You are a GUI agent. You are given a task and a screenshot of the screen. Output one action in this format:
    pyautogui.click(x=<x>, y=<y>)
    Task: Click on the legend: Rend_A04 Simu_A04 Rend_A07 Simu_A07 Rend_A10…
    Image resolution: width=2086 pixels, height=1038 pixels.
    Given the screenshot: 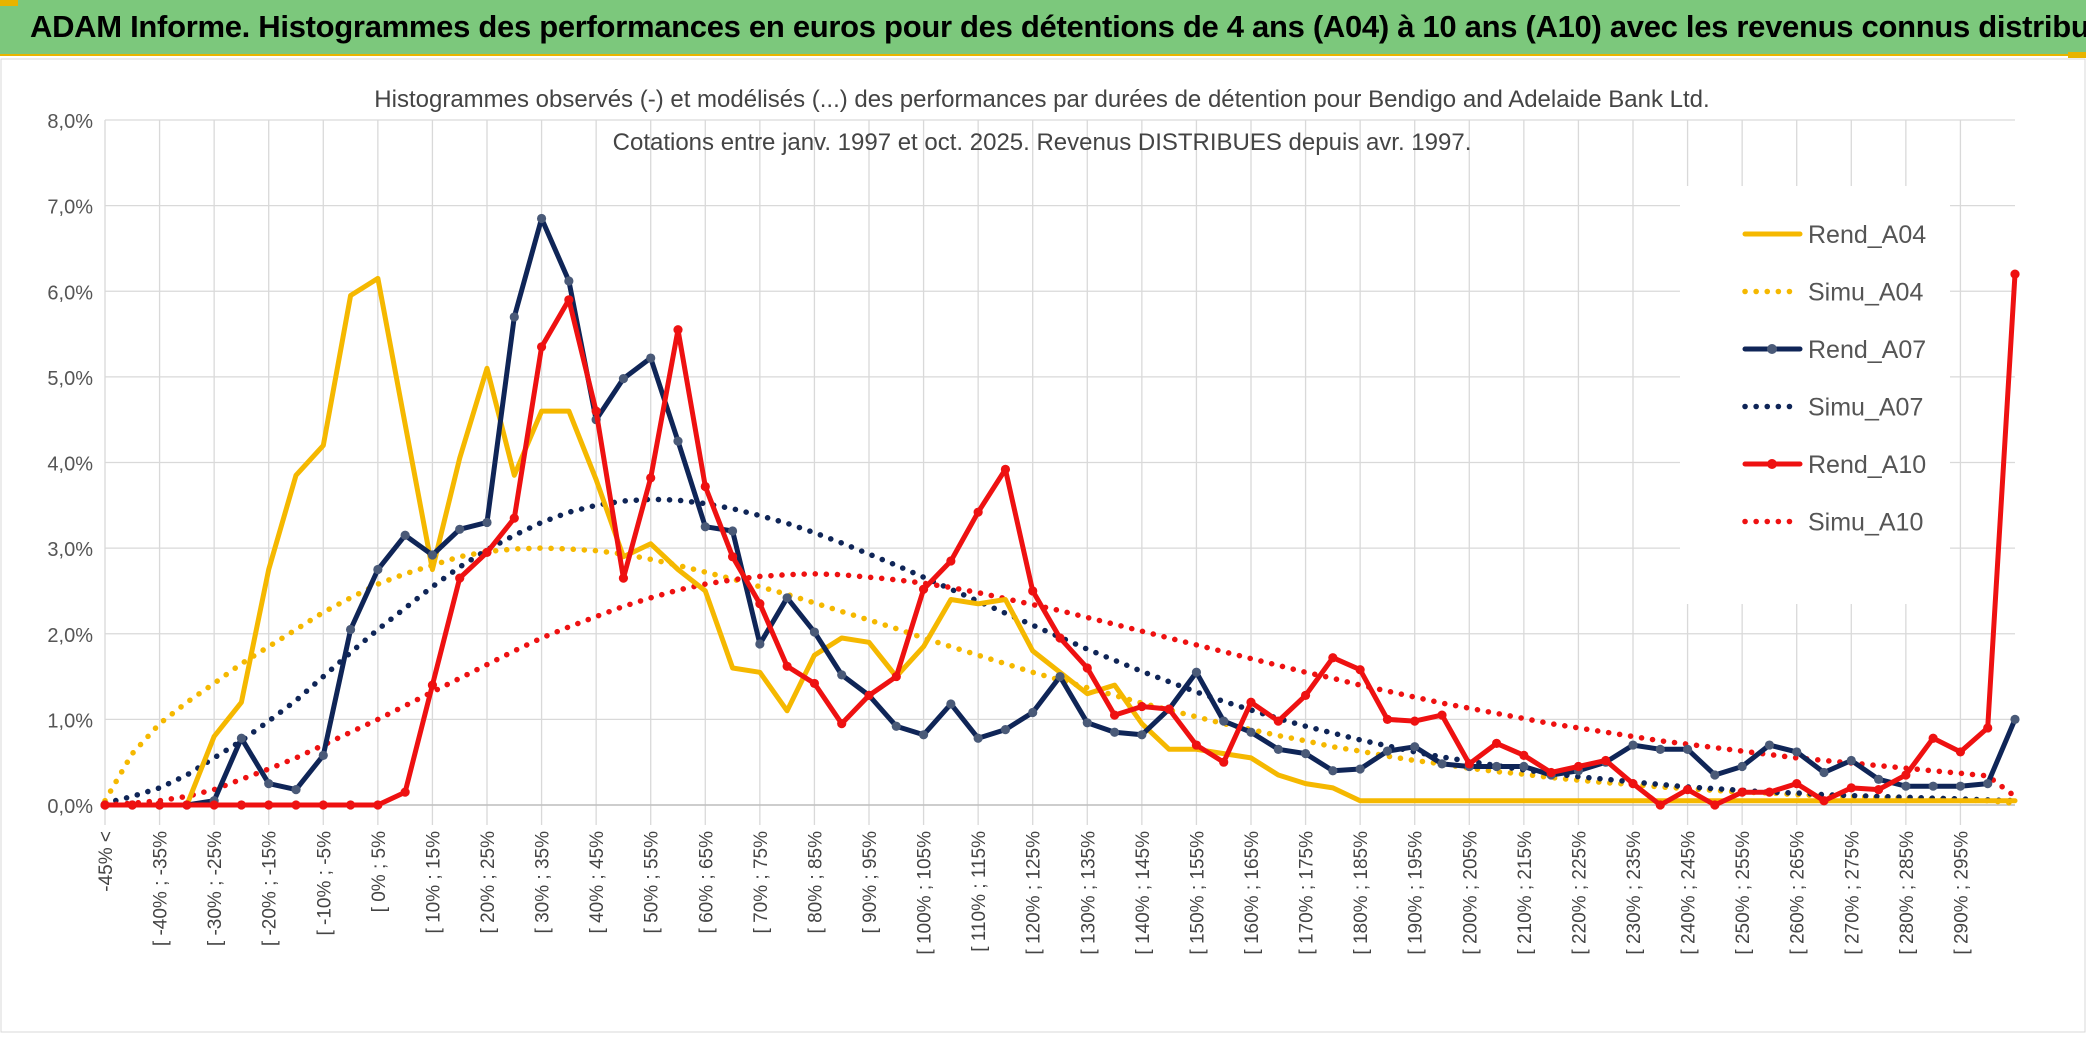 What is the action you would take?
    pyautogui.click(x=1815, y=395)
    